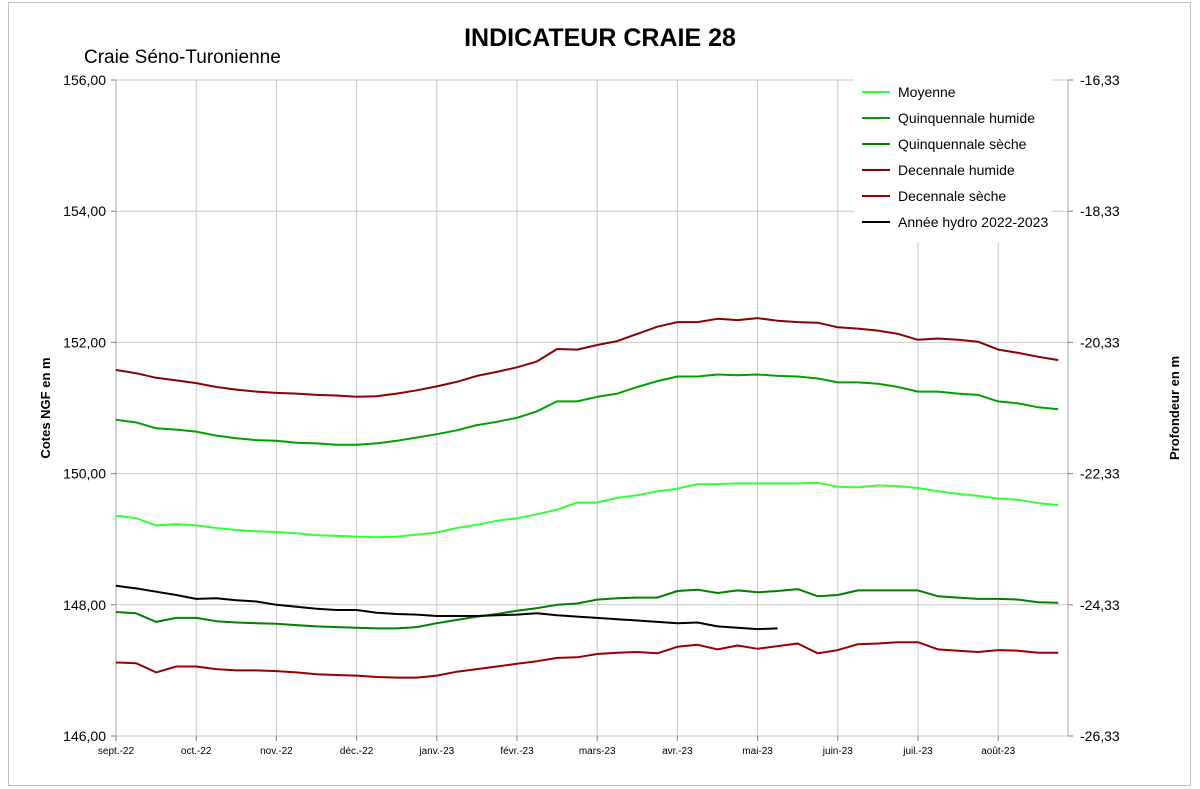 The image size is (1200, 789). I want to click on y2-tick-label: -16,33, so click(1100, 80).